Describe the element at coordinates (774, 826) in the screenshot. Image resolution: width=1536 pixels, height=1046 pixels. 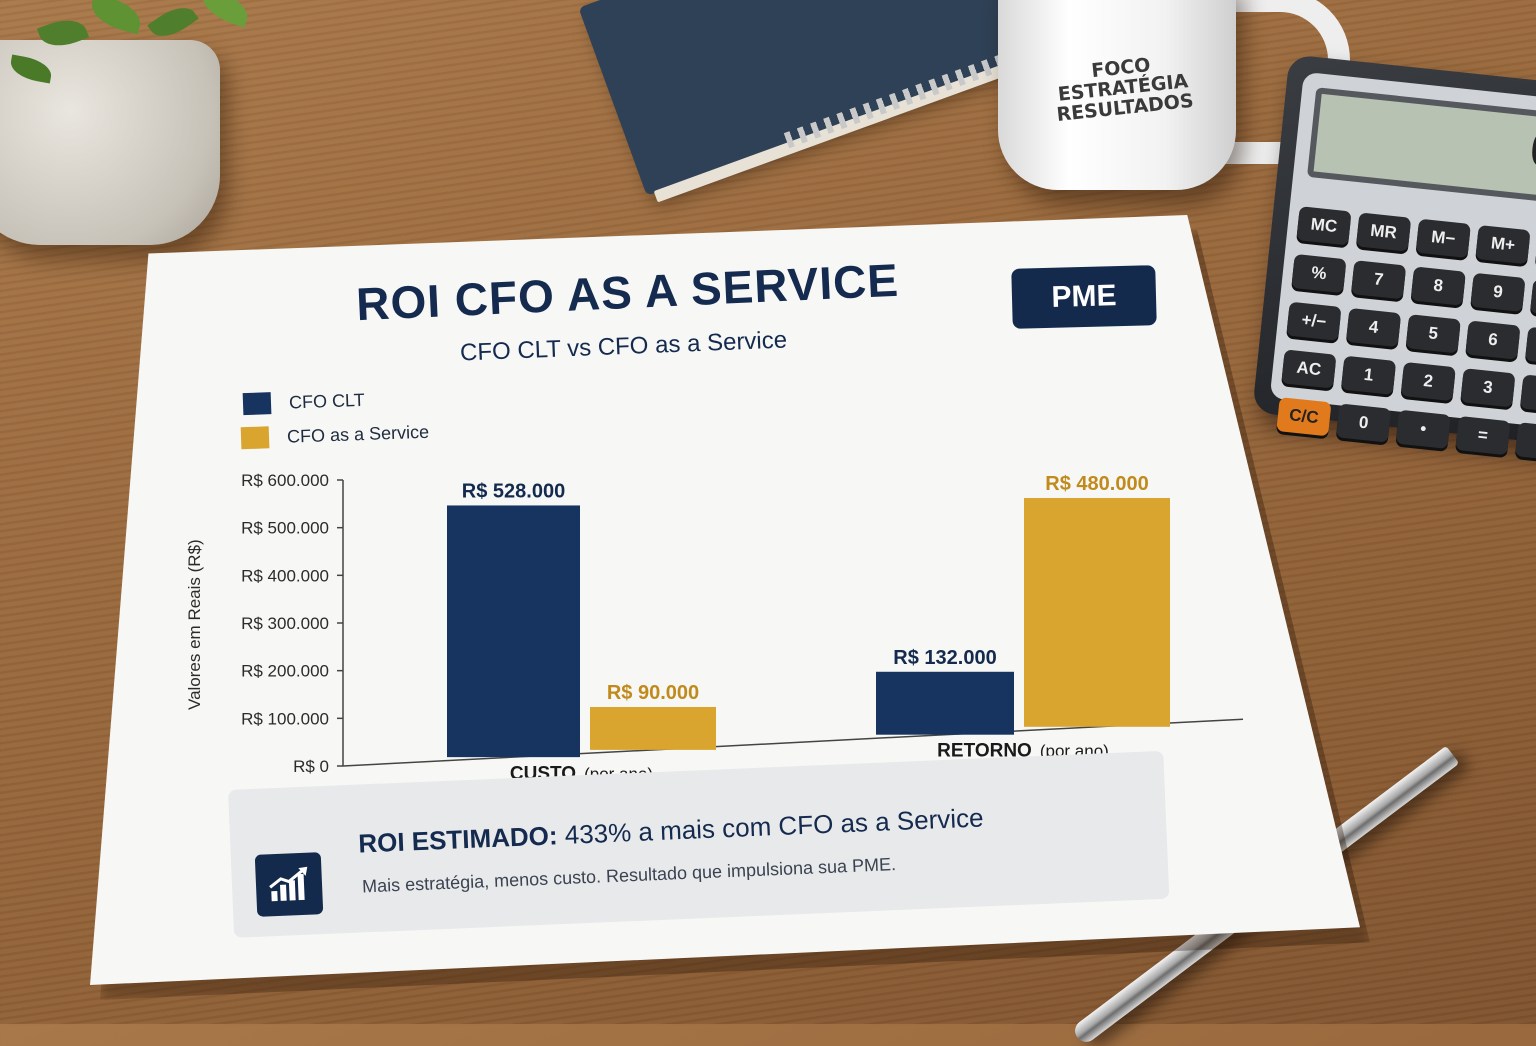
I see `roi-value: 433% a mais com CFO as a Service` at that location.